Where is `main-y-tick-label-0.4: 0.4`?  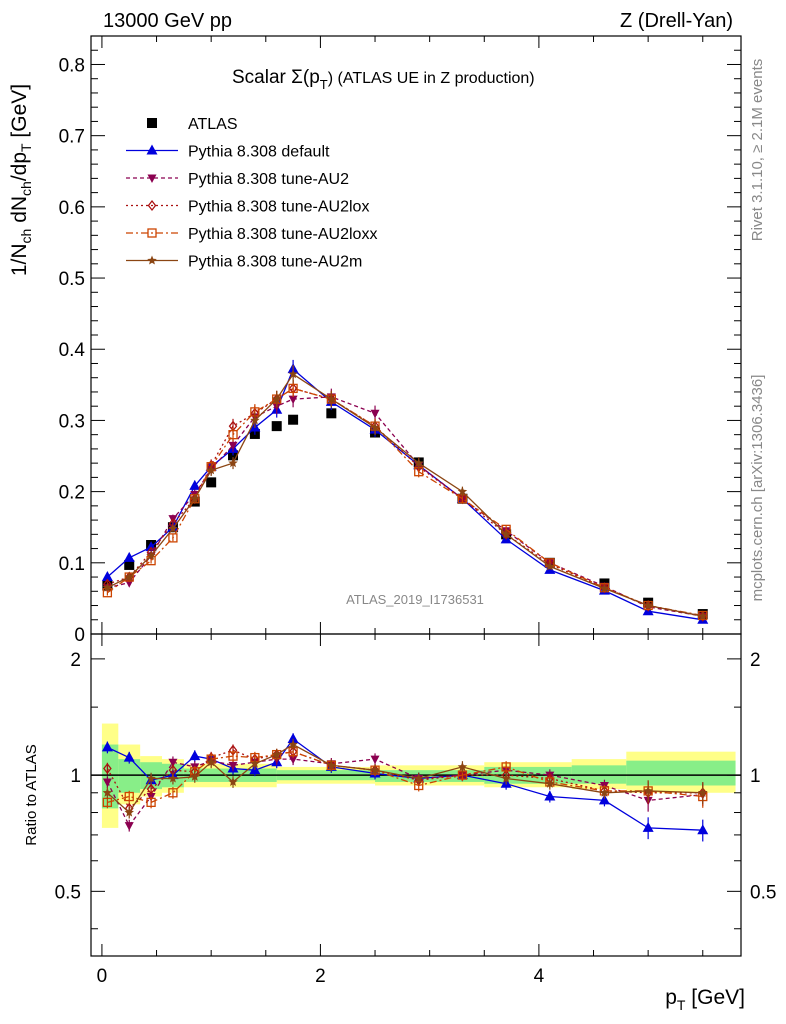
main-y-tick-label-0.4: 0.4 is located at coordinates (72, 350).